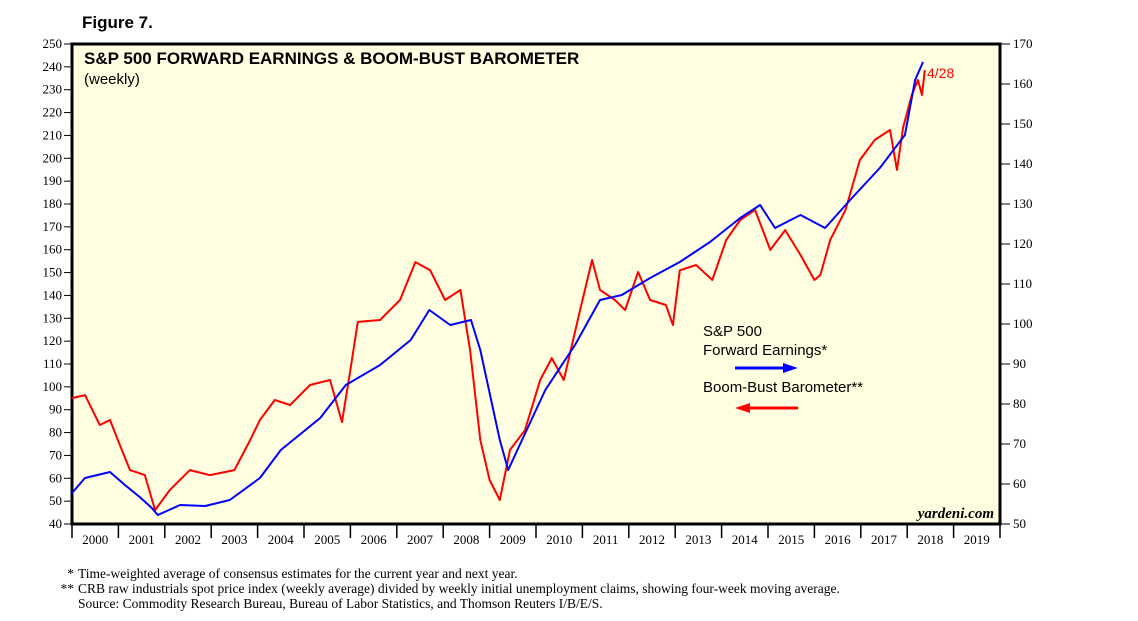  Describe the element at coordinates (1022, 283) in the screenshot. I see `y-right-tick-label: 110` at that location.